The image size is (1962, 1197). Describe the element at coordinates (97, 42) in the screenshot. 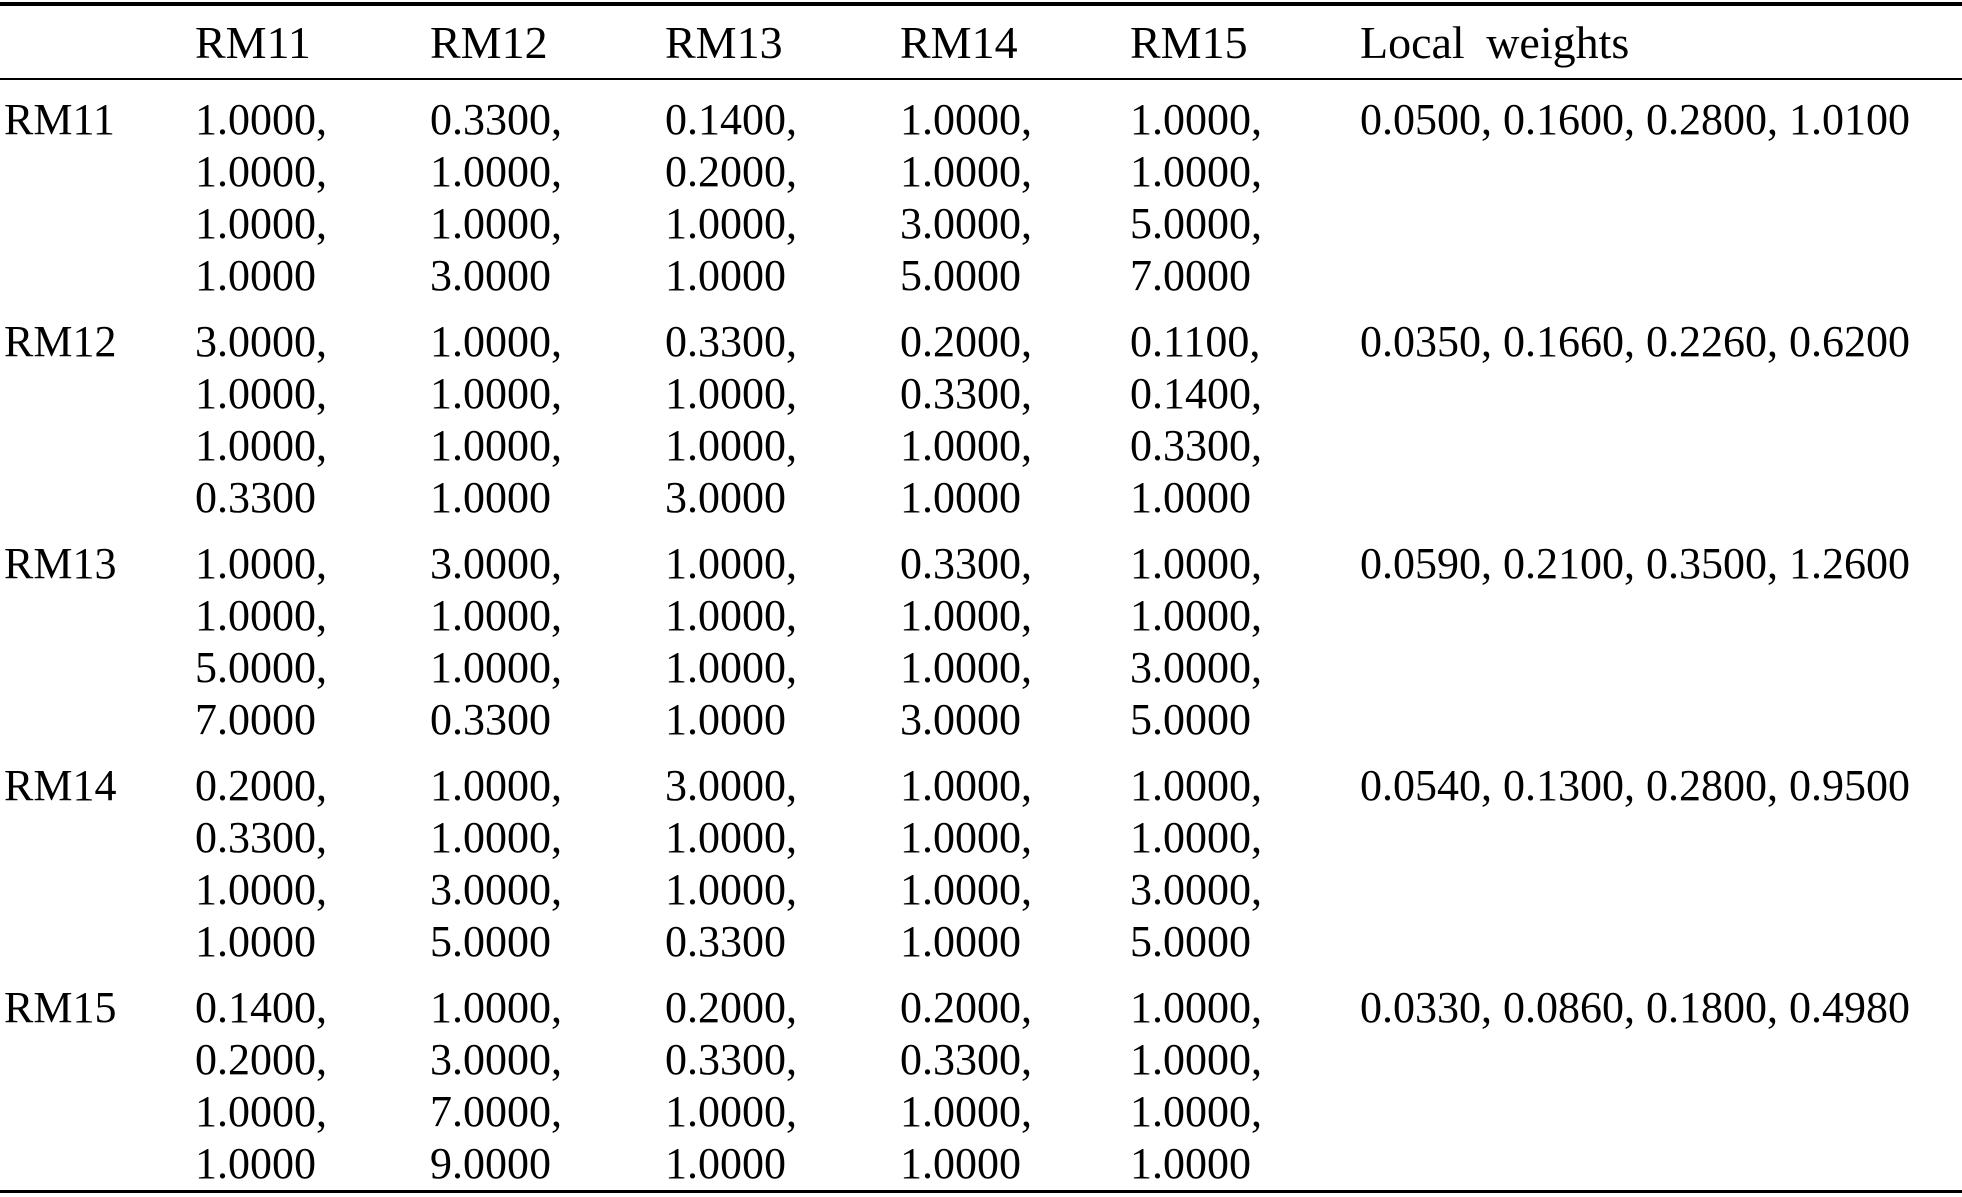

I see `corner-cell` at that location.